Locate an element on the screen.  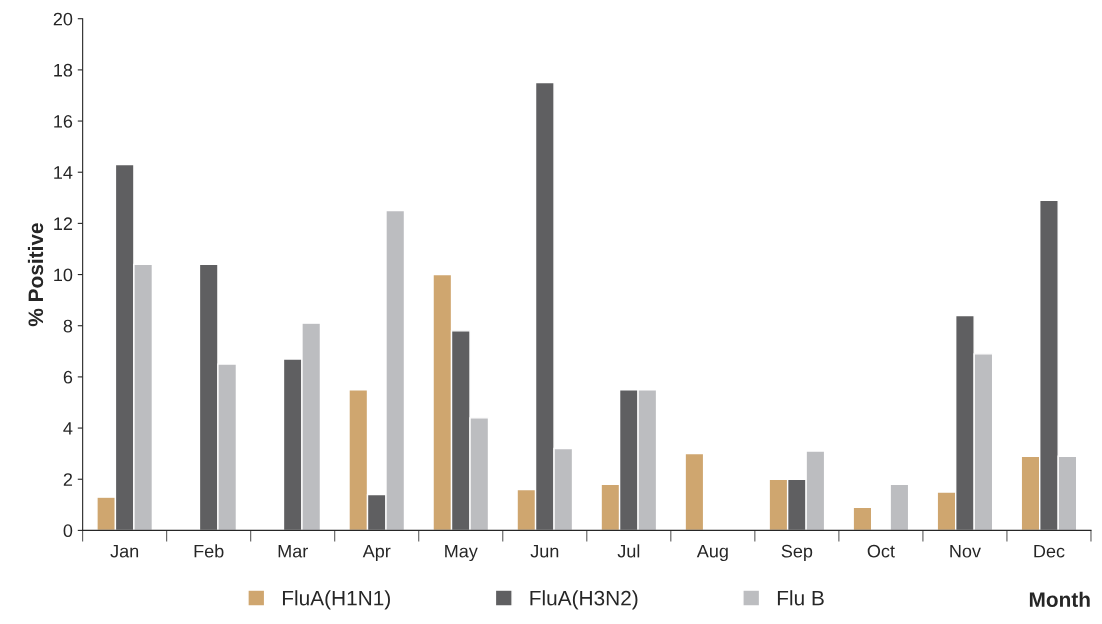
x-tick-label: Aug is located at coordinates (712, 553).